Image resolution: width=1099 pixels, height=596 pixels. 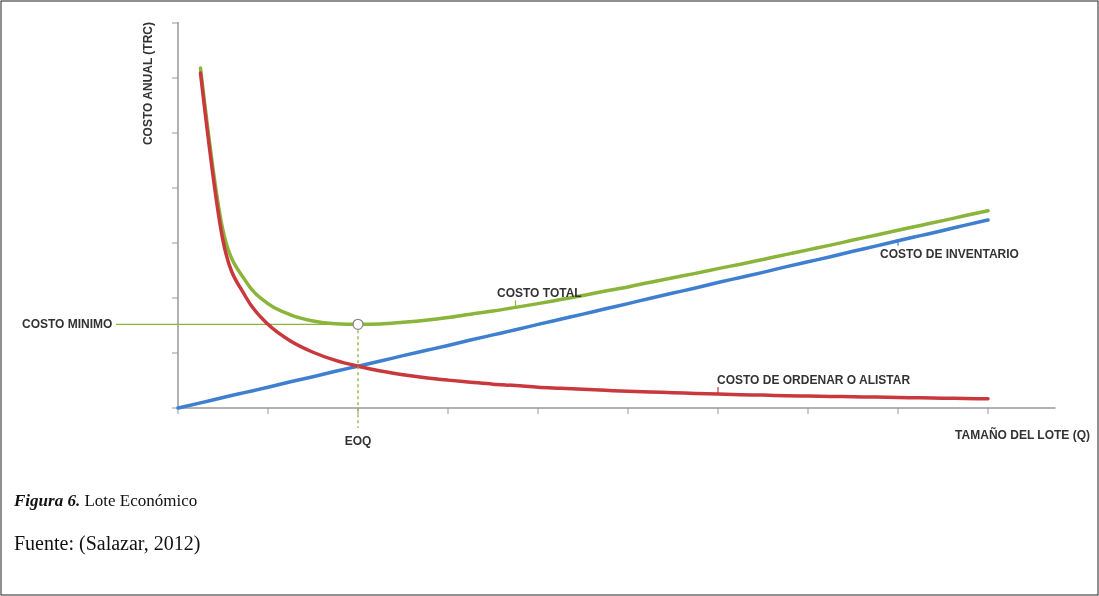 I want to click on ref-line-label: COSTO MINIMO, so click(x=67, y=324).